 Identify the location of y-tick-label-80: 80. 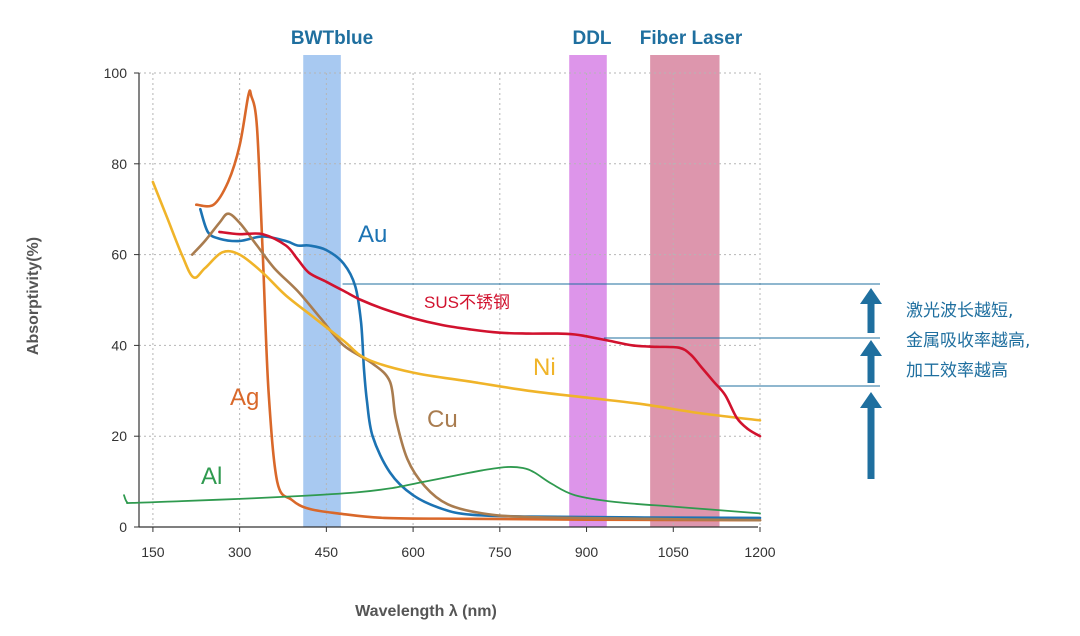
(119, 164).